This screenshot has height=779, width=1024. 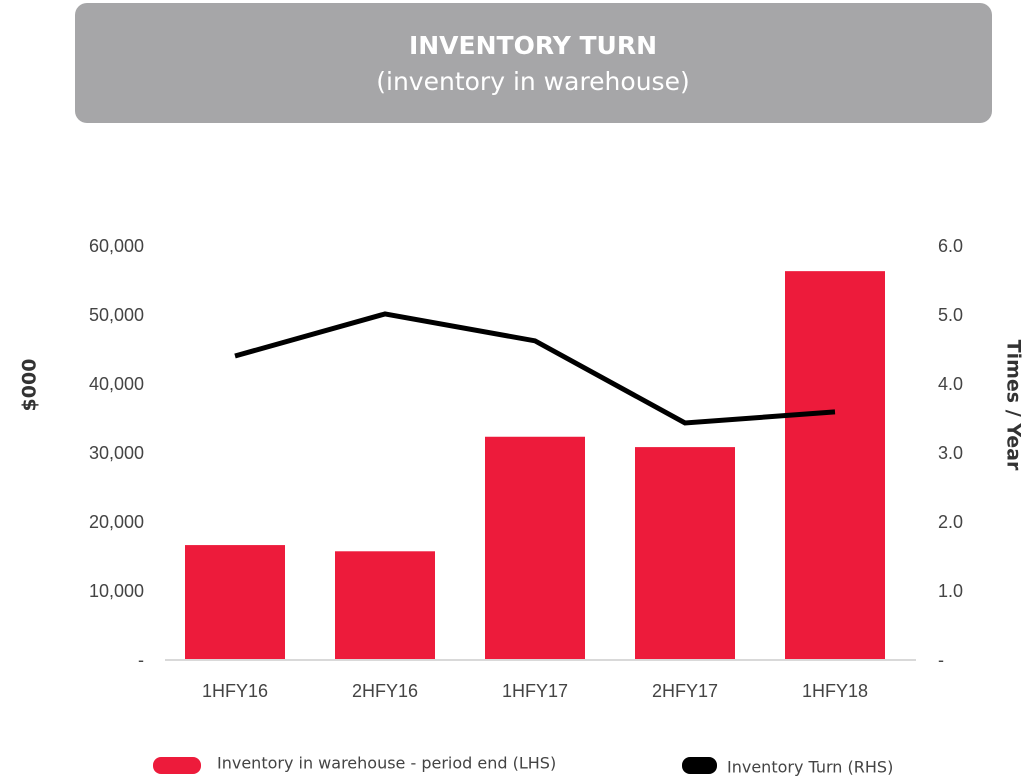 I want to click on y2-tick-label: 4.0, so click(x=950, y=384).